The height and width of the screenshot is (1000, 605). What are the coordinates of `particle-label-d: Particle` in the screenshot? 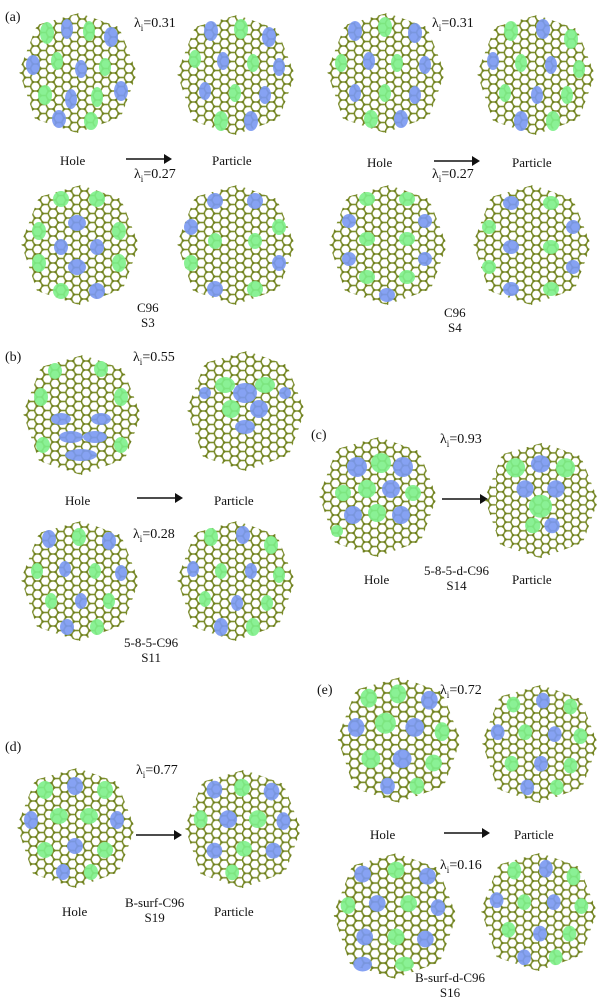 It's located at (234, 911).